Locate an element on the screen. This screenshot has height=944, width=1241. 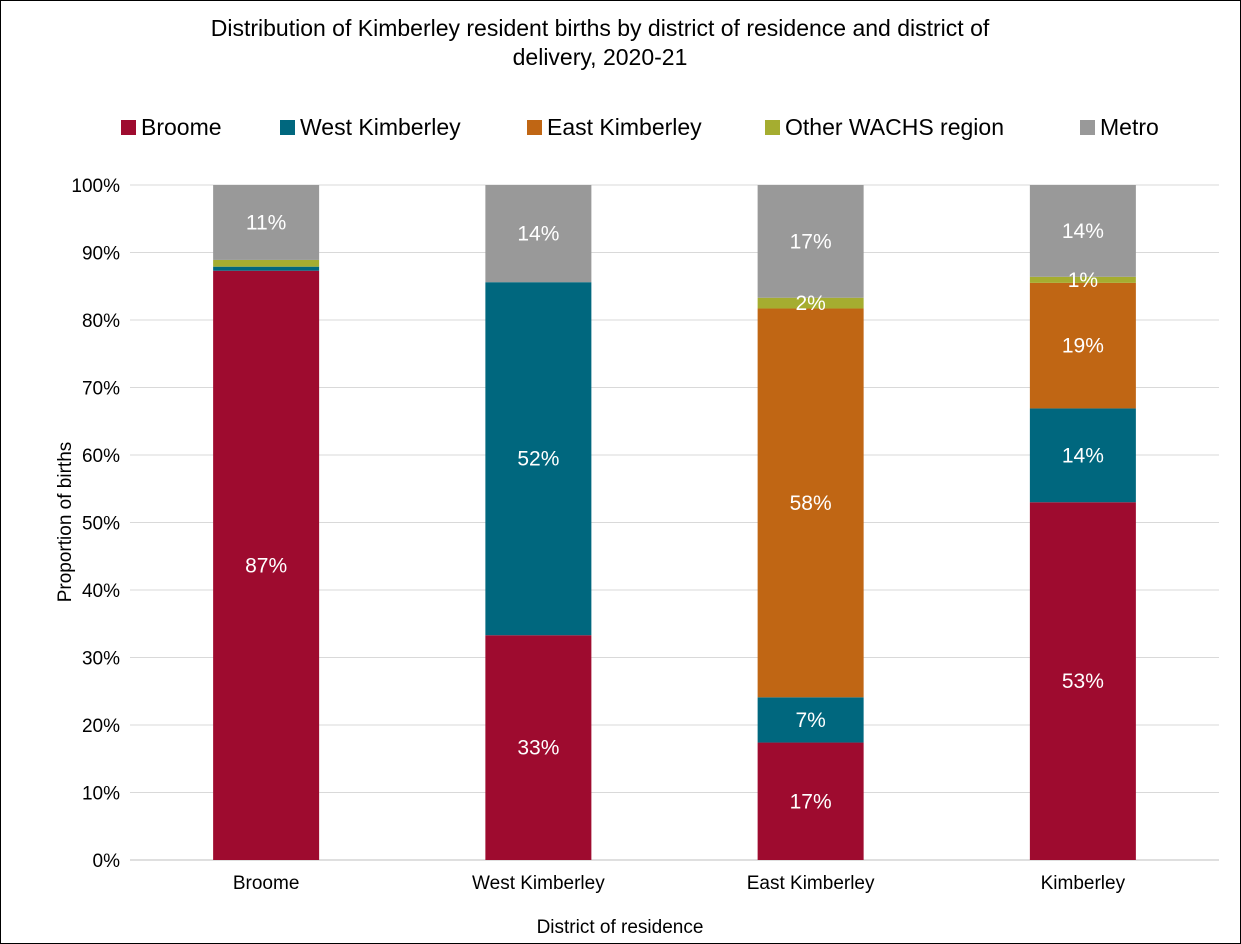
chart-title-line-2: delivery, 2020-21 is located at coordinates (600, 57).